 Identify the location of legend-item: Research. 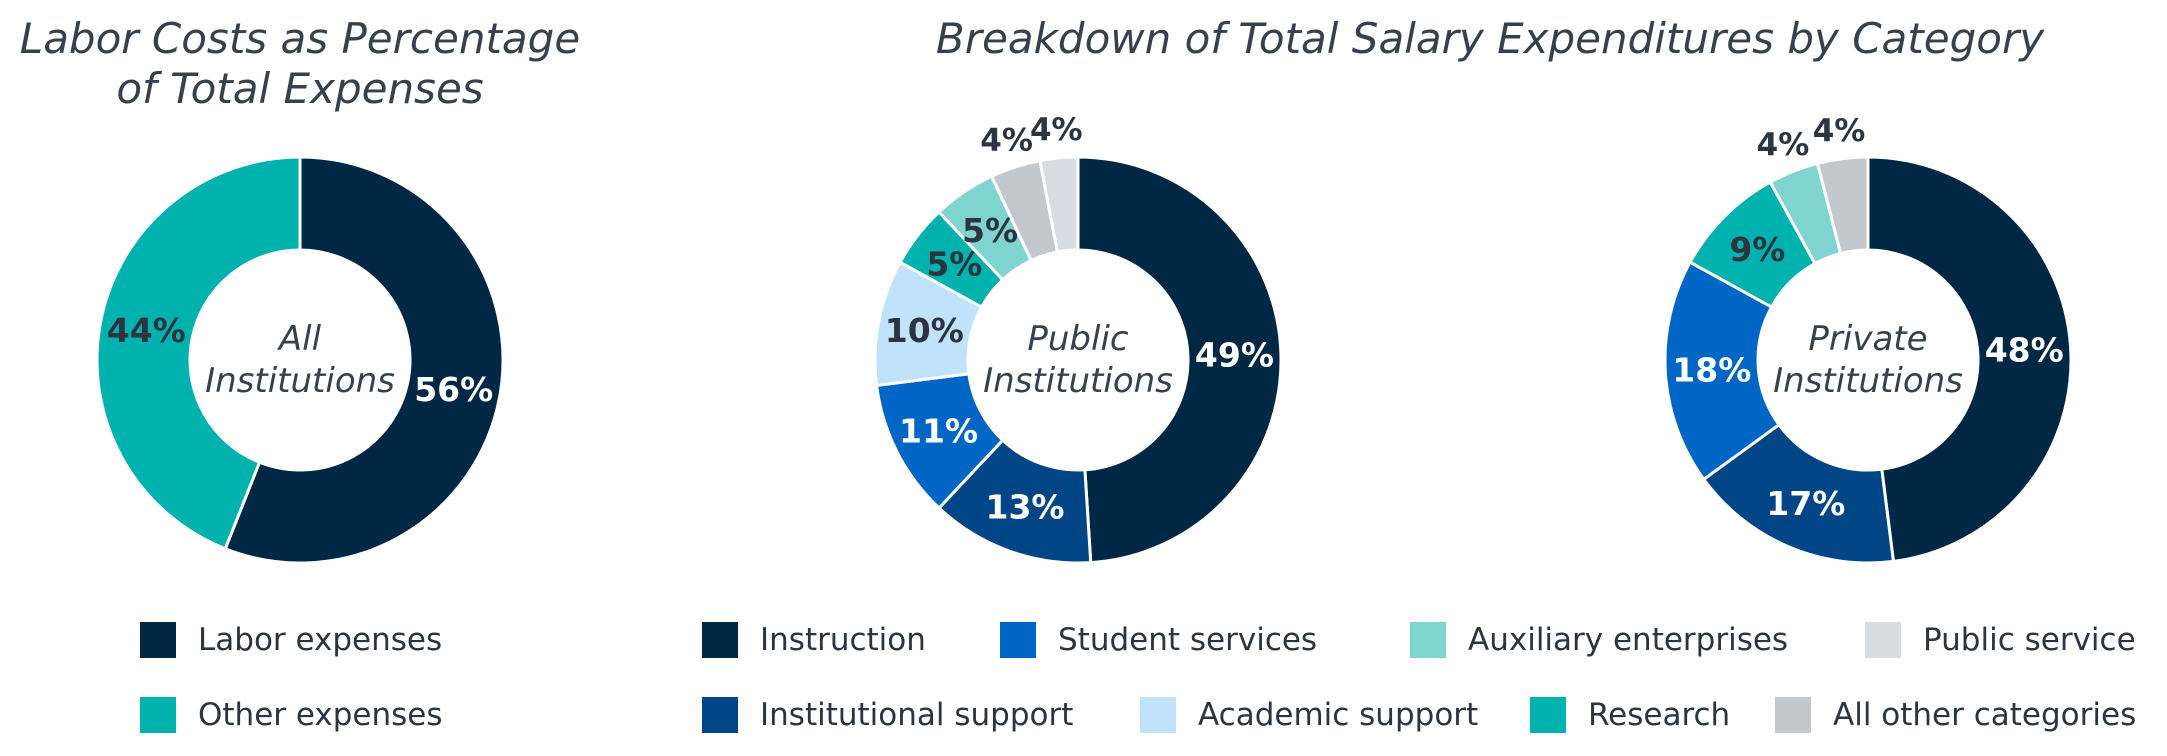
(1630, 715).